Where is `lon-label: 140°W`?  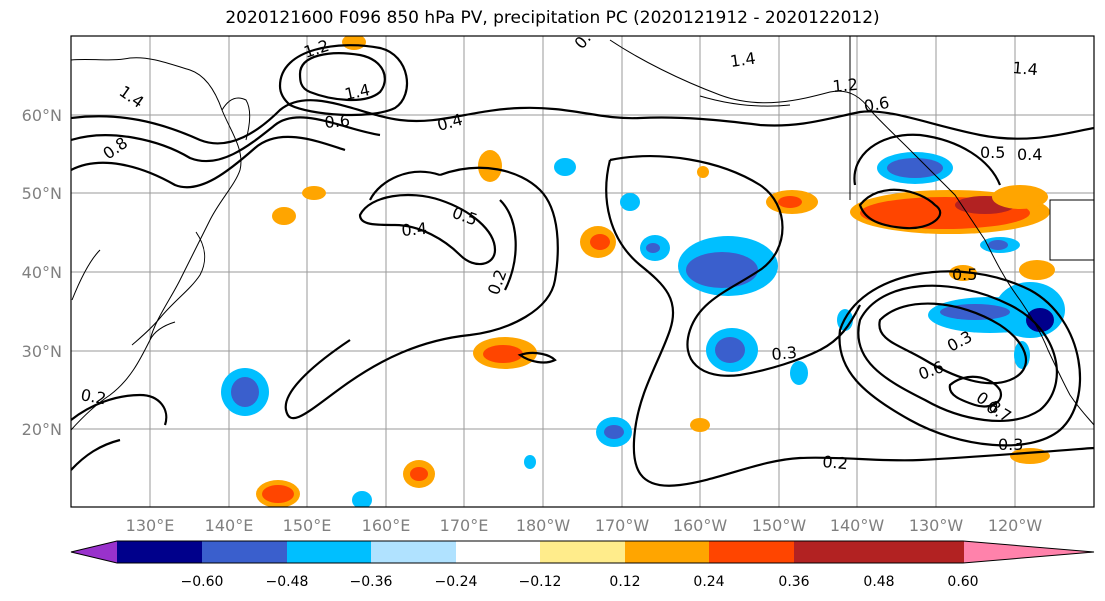 lon-label: 140°W is located at coordinates (857, 525).